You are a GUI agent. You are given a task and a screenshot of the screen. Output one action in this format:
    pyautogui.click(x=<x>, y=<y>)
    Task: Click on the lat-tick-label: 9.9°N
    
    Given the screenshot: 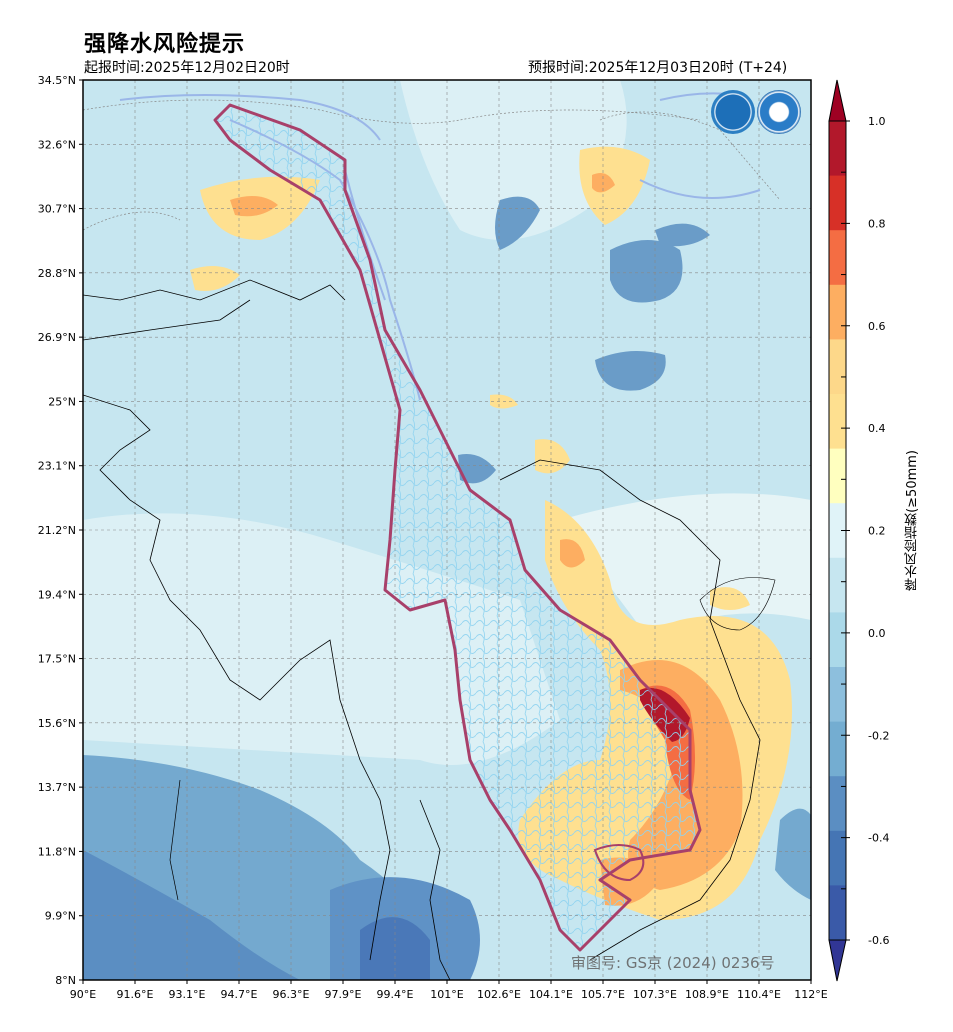 What is the action you would take?
    pyautogui.click(x=60, y=916)
    